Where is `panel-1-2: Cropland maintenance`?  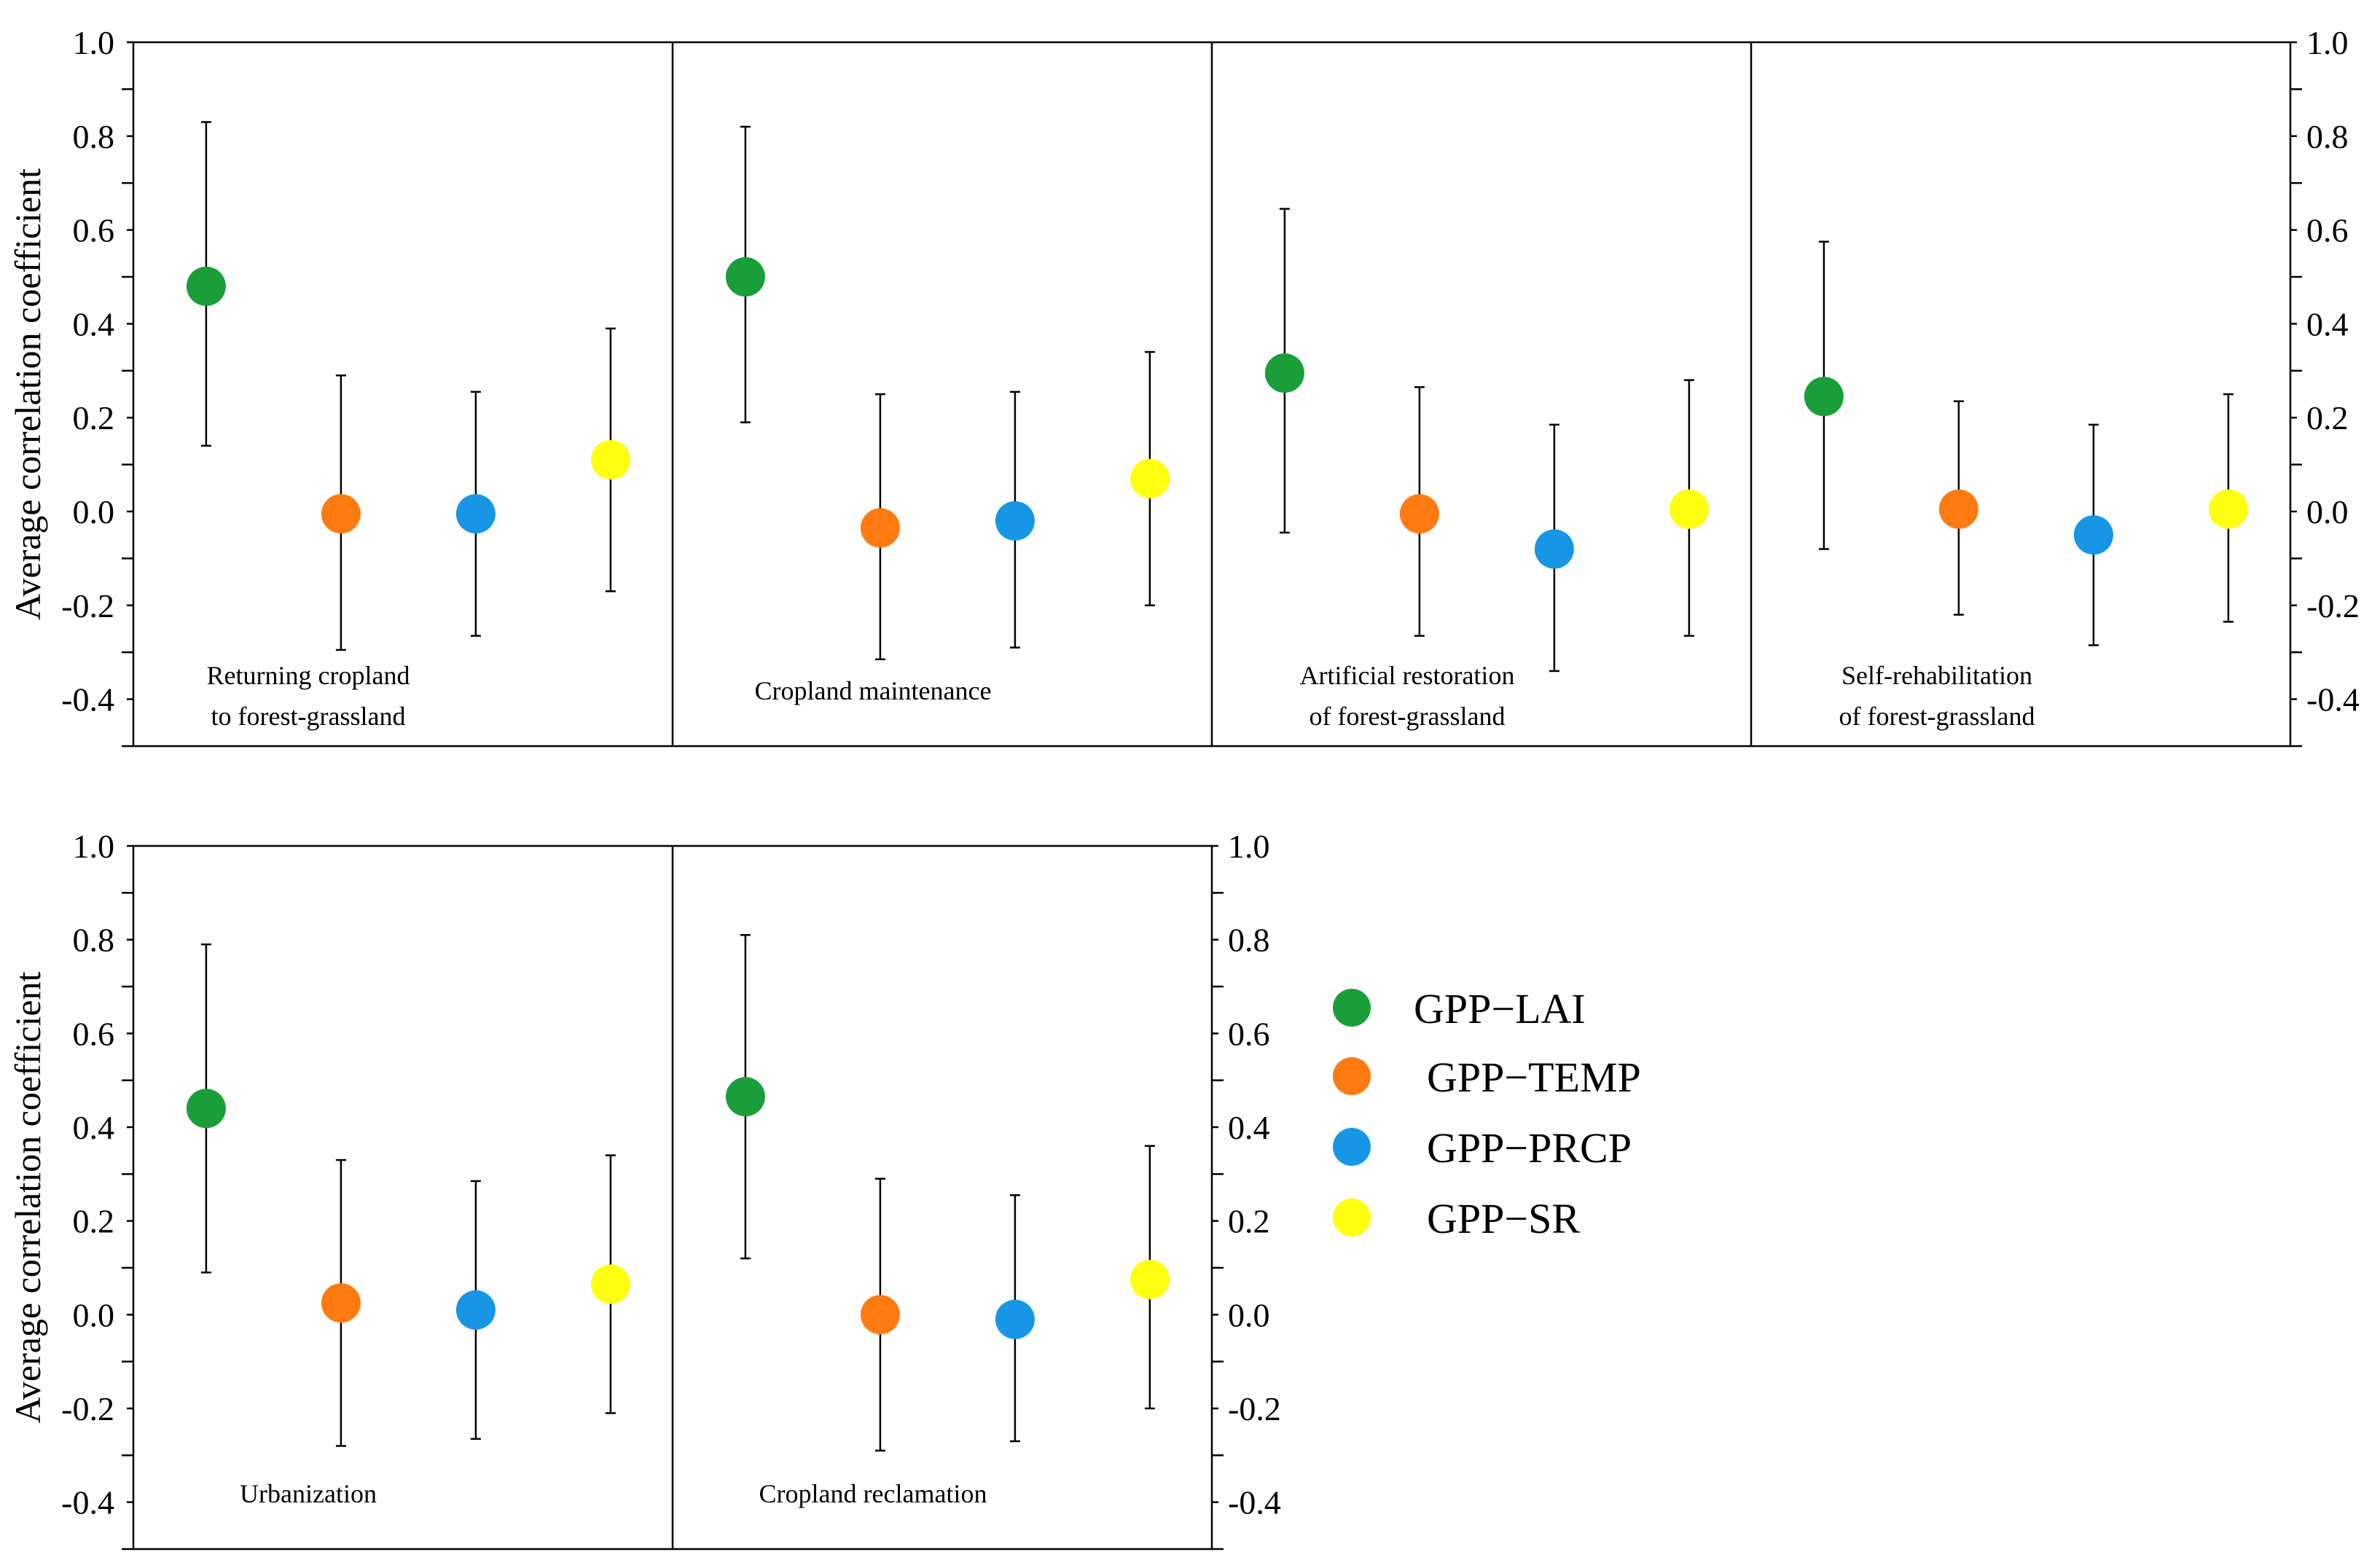 panel-1-2: Cropland maintenance is located at coordinates (947, 415).